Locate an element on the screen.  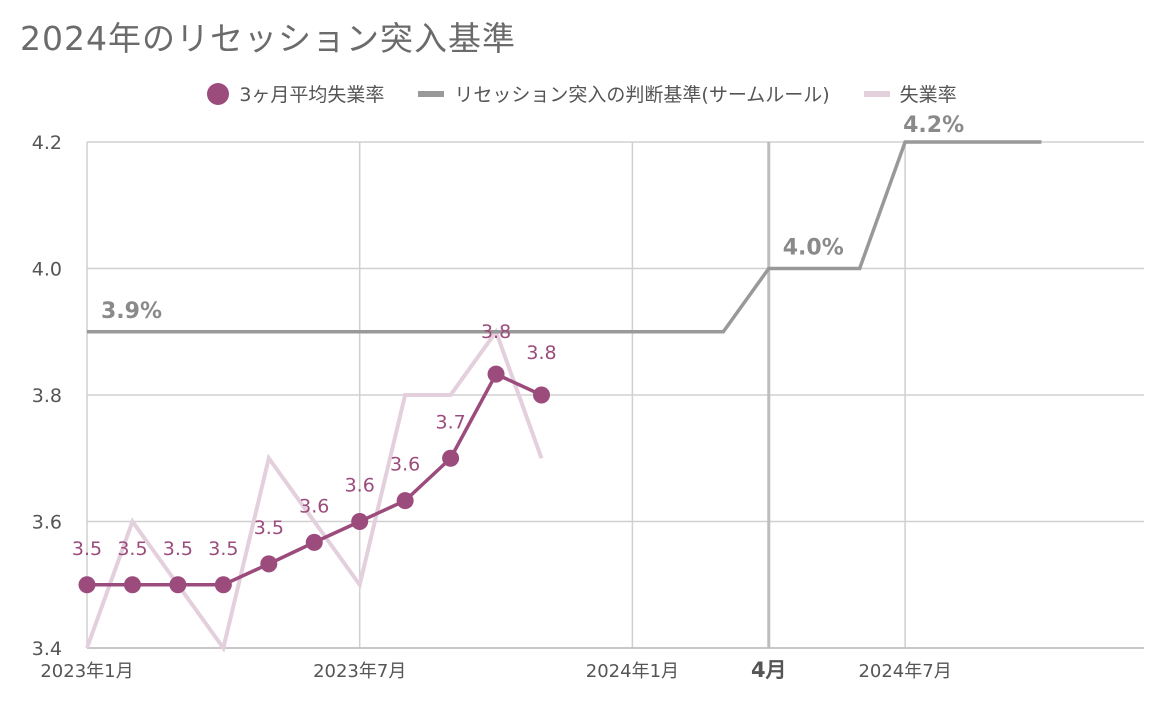
threshold-annotation: 3.9% is located at coordinates (131, 311).